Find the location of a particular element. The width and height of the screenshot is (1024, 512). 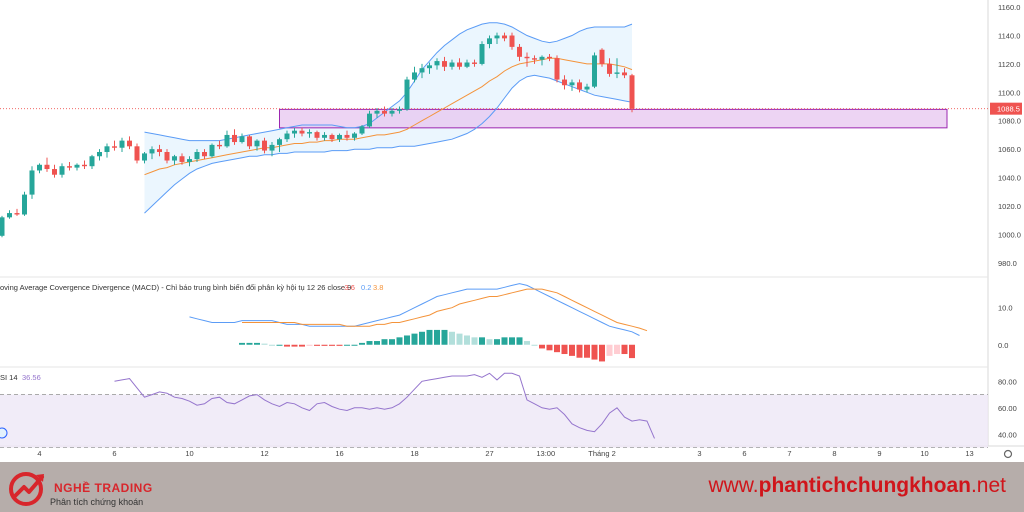

time-tick-label: 10 is located at coordinates (924, 453).